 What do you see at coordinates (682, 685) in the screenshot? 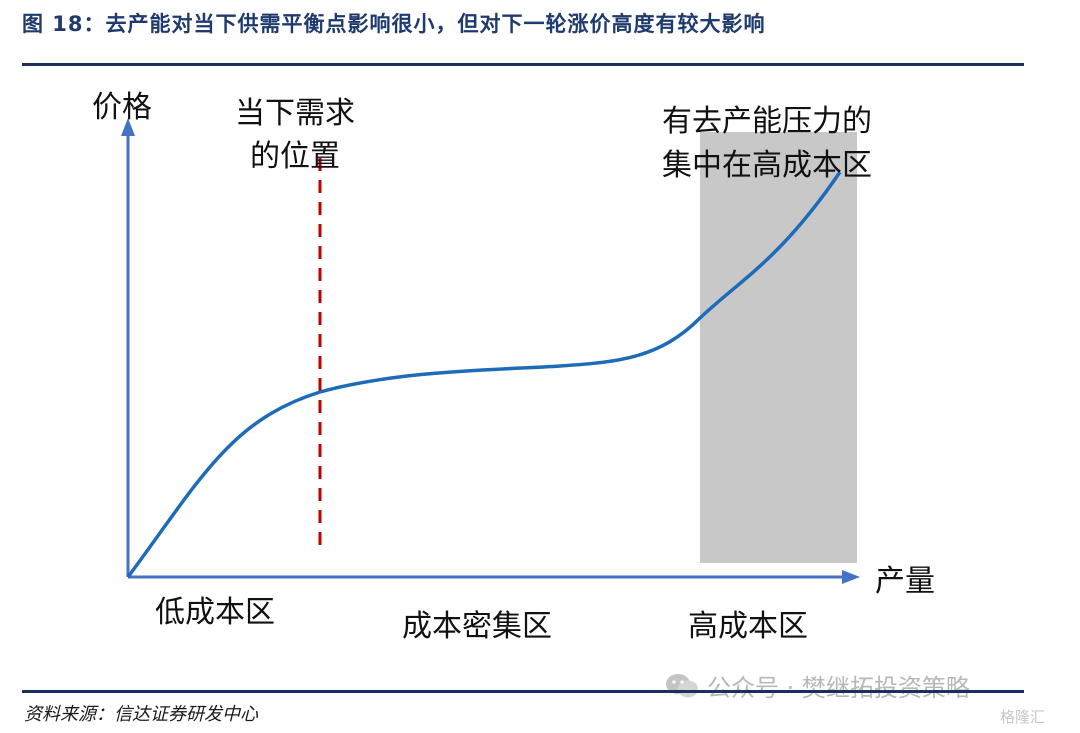
I see `wechat-icon` at bounding box center [682, 685].